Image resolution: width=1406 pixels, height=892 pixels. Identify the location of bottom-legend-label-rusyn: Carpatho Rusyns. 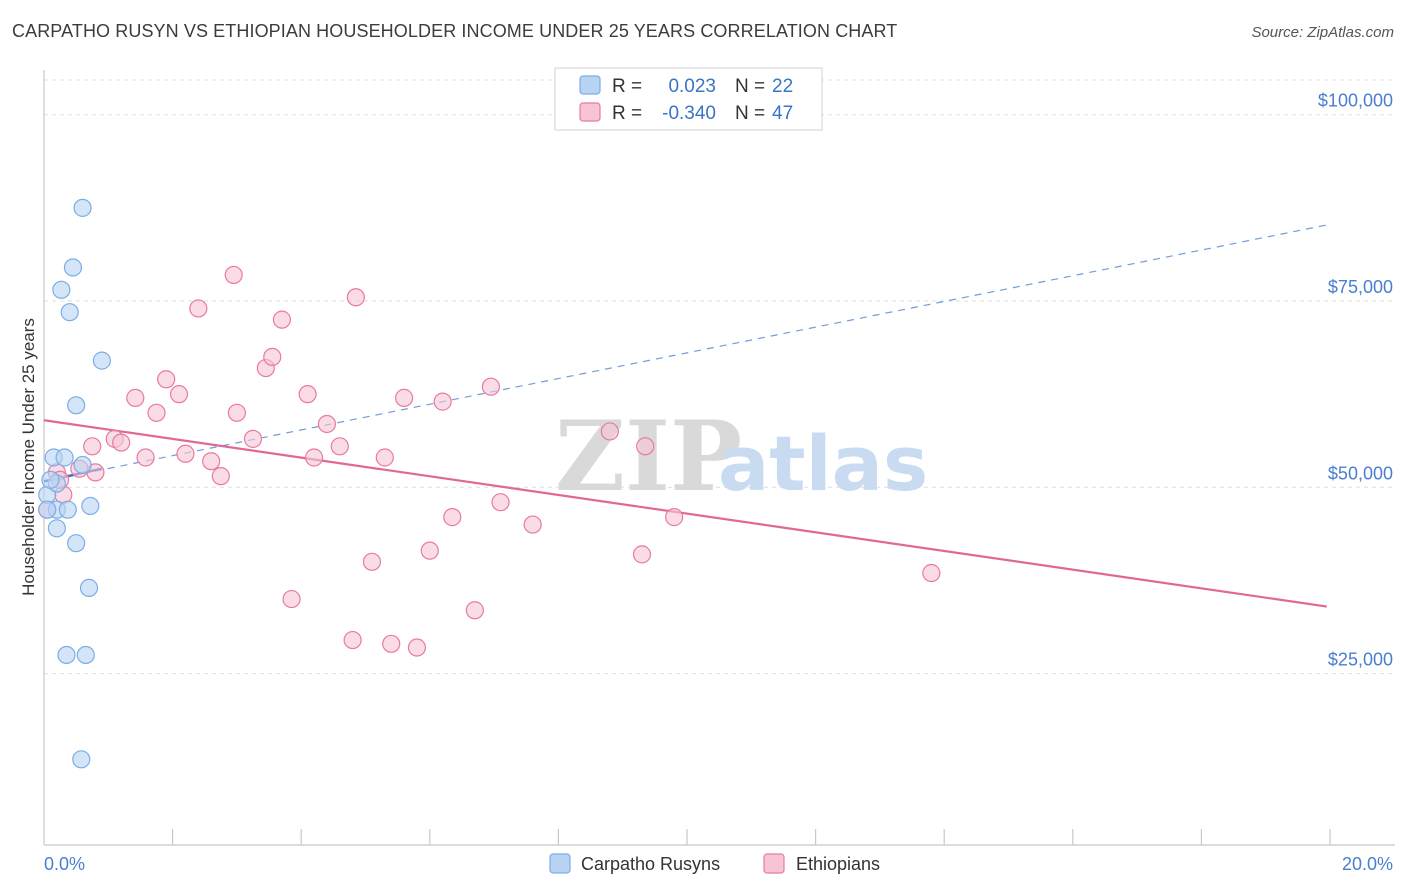
(650, 864).